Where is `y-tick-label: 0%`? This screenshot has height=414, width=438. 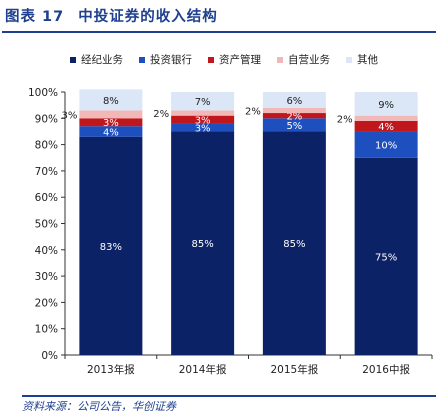 y-tick-label: 0% is located at coordinates (49, 356).